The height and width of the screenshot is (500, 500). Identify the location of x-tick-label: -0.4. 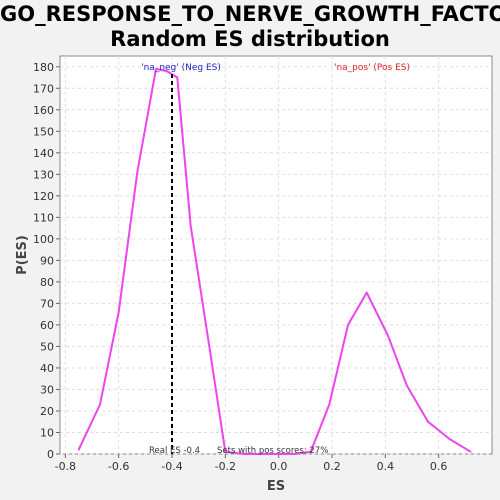
(171, 466).